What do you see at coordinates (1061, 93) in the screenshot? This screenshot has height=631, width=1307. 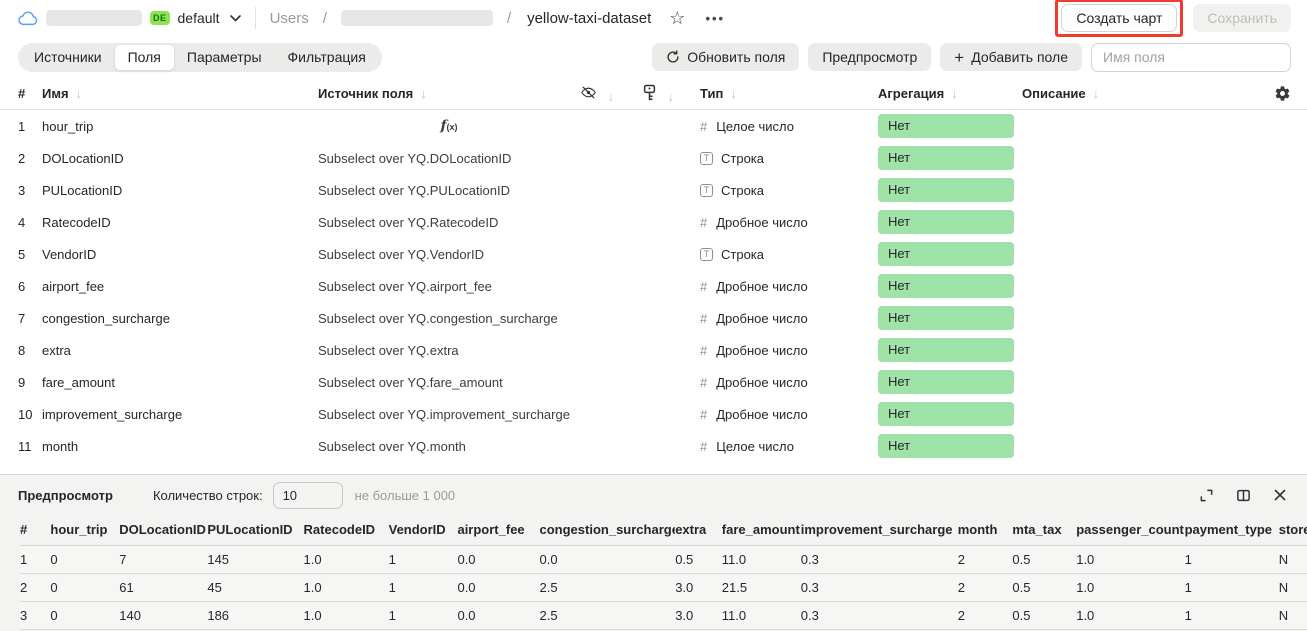 I see `col-description: Описание ↓` at bounding box center [1061, 93].